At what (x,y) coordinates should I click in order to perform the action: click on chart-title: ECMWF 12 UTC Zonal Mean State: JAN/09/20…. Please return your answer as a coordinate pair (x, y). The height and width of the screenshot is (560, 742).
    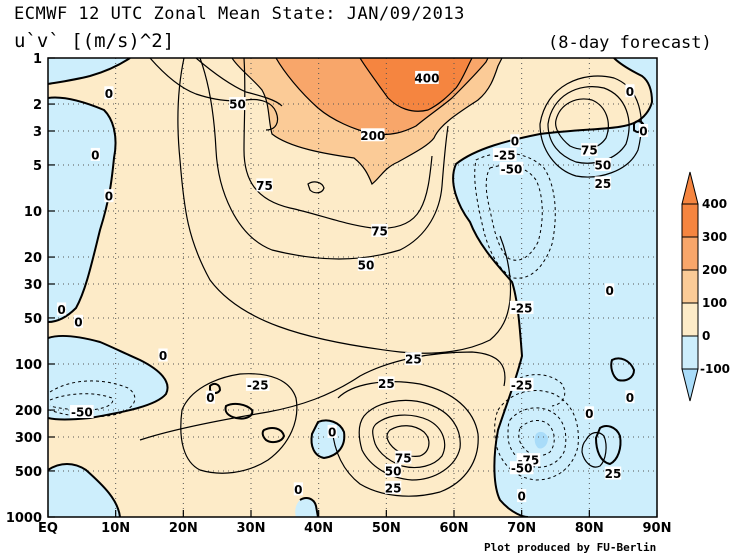
    Looking at the image, I should click on (239, 14).